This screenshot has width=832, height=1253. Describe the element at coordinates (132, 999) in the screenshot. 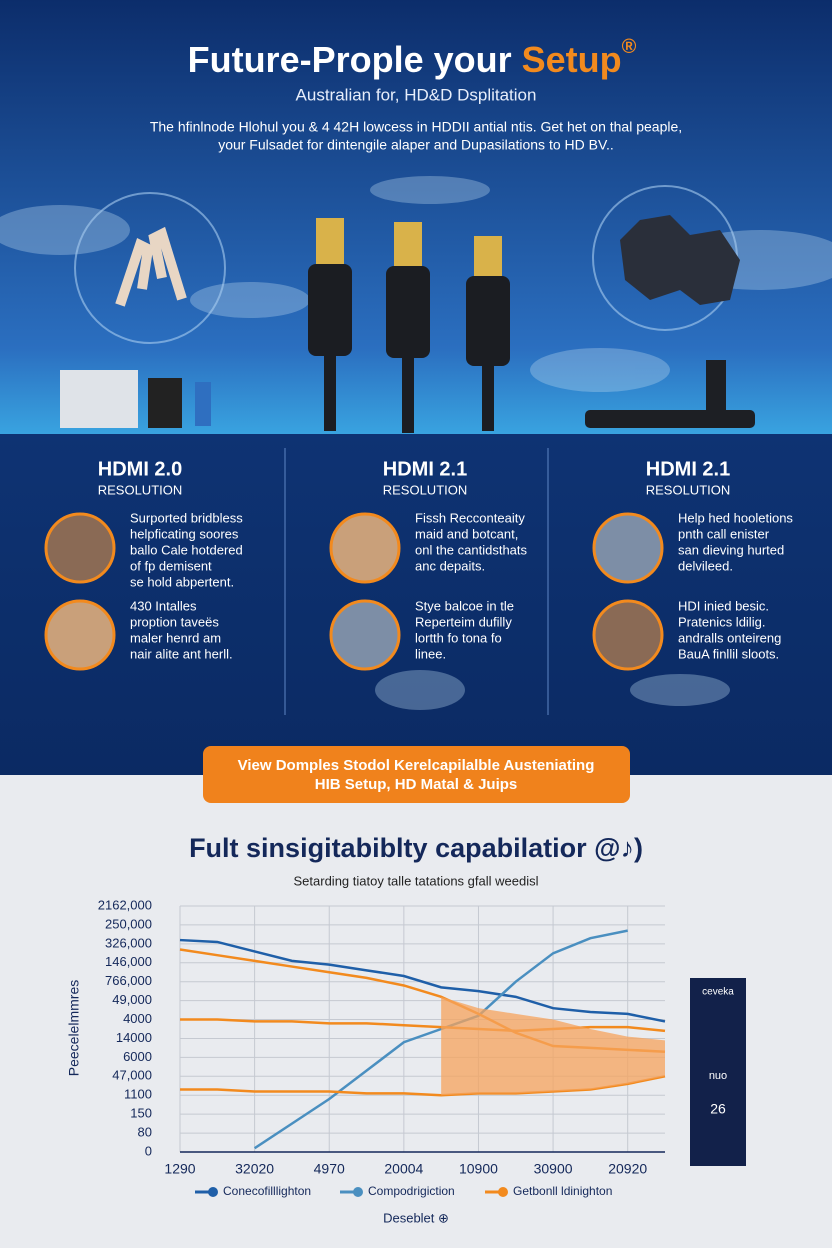

I see `y-tick-label: 49,000` at that location.